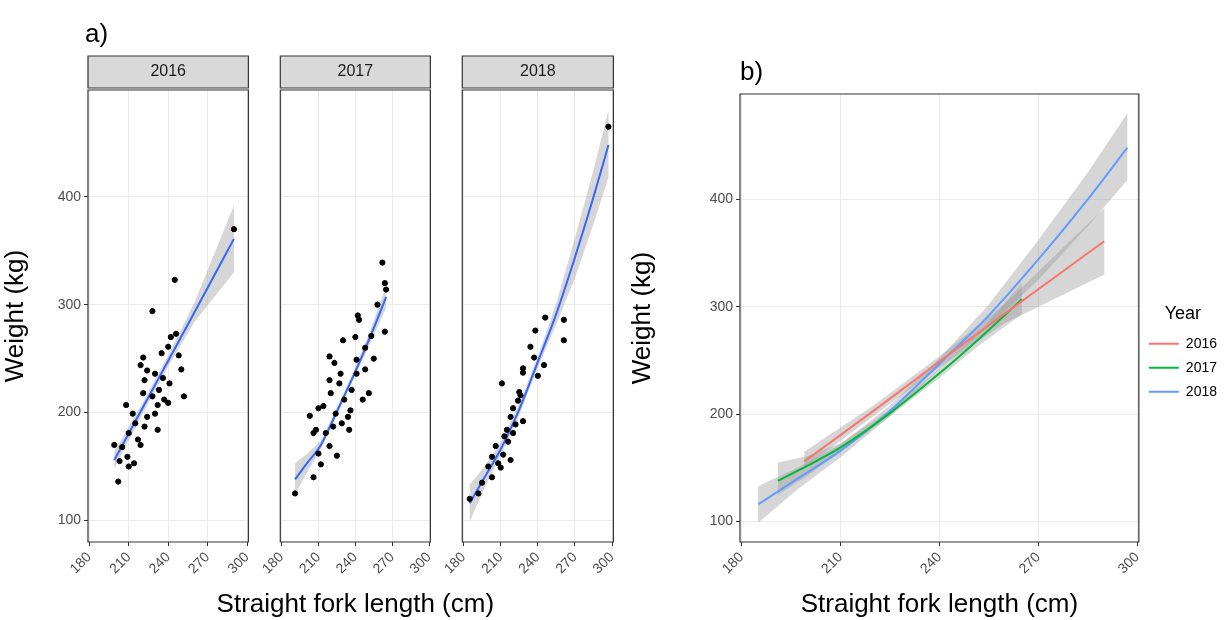 The image size is (1231, 620). I want to click on text: a), so click(97, 33).